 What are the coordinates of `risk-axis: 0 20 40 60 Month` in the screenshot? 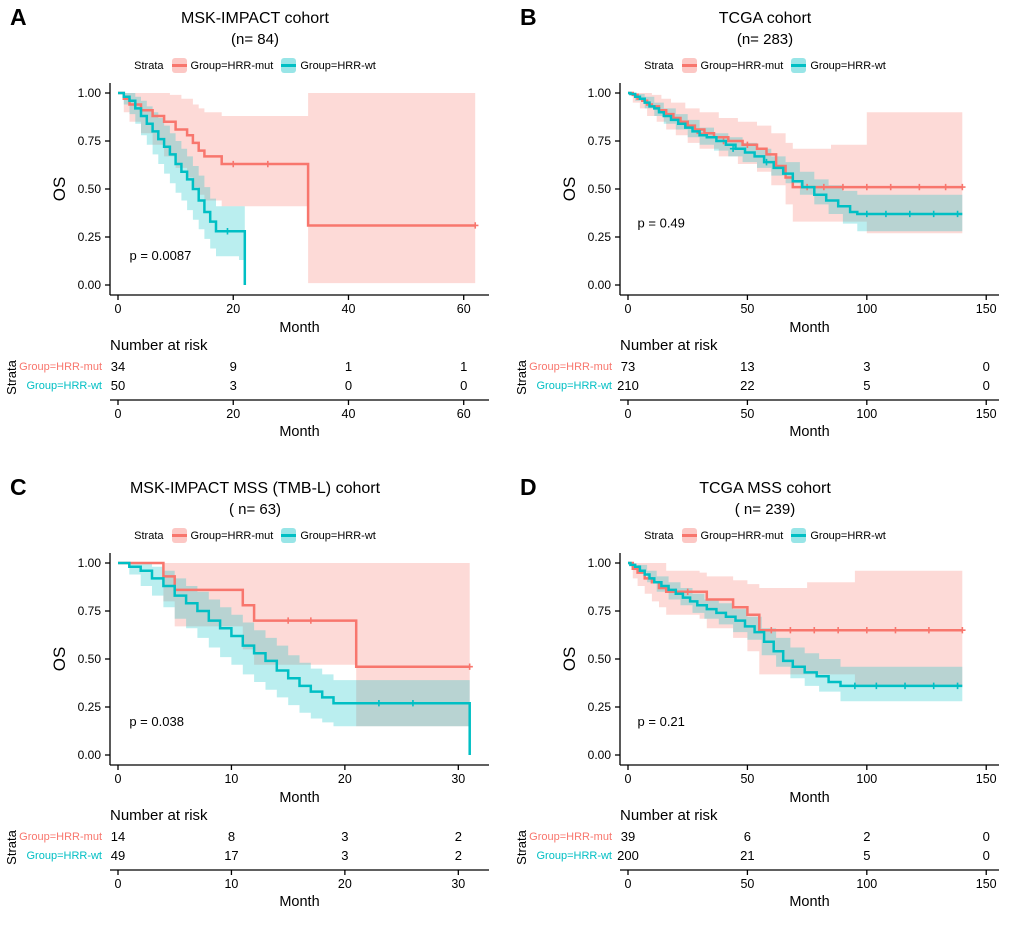 It's located at (299, 419).